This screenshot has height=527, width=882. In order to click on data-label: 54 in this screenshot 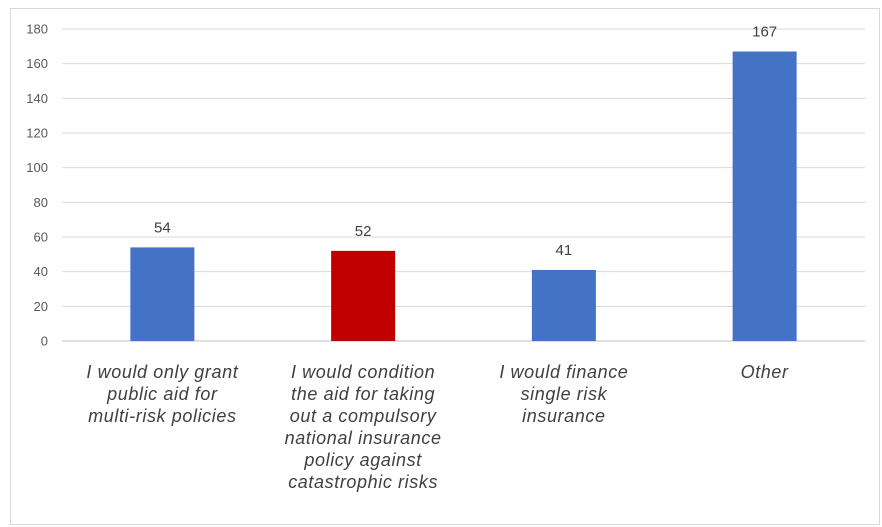, I will do `click(162, 227)`.